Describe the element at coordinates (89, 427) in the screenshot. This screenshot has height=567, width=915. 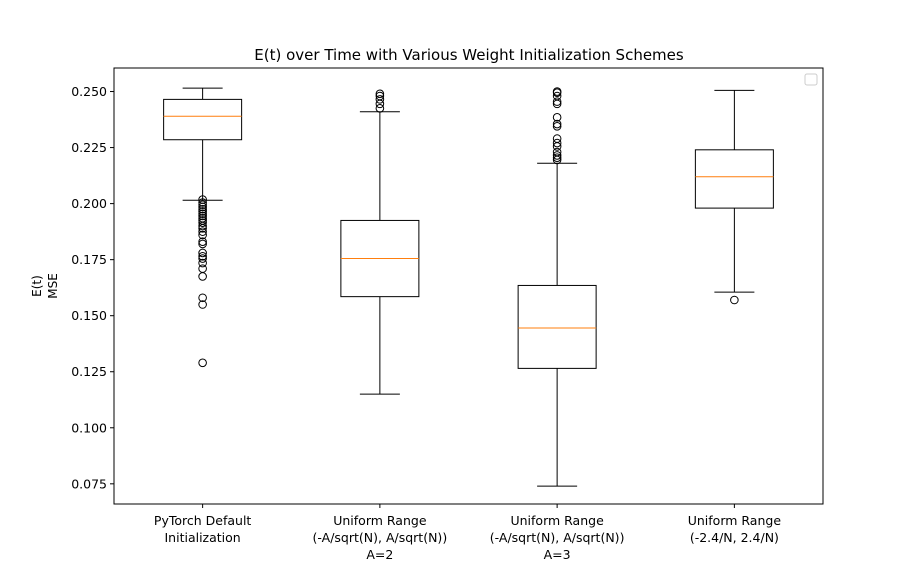
I see `y-tick-label: 0.100` at that location.